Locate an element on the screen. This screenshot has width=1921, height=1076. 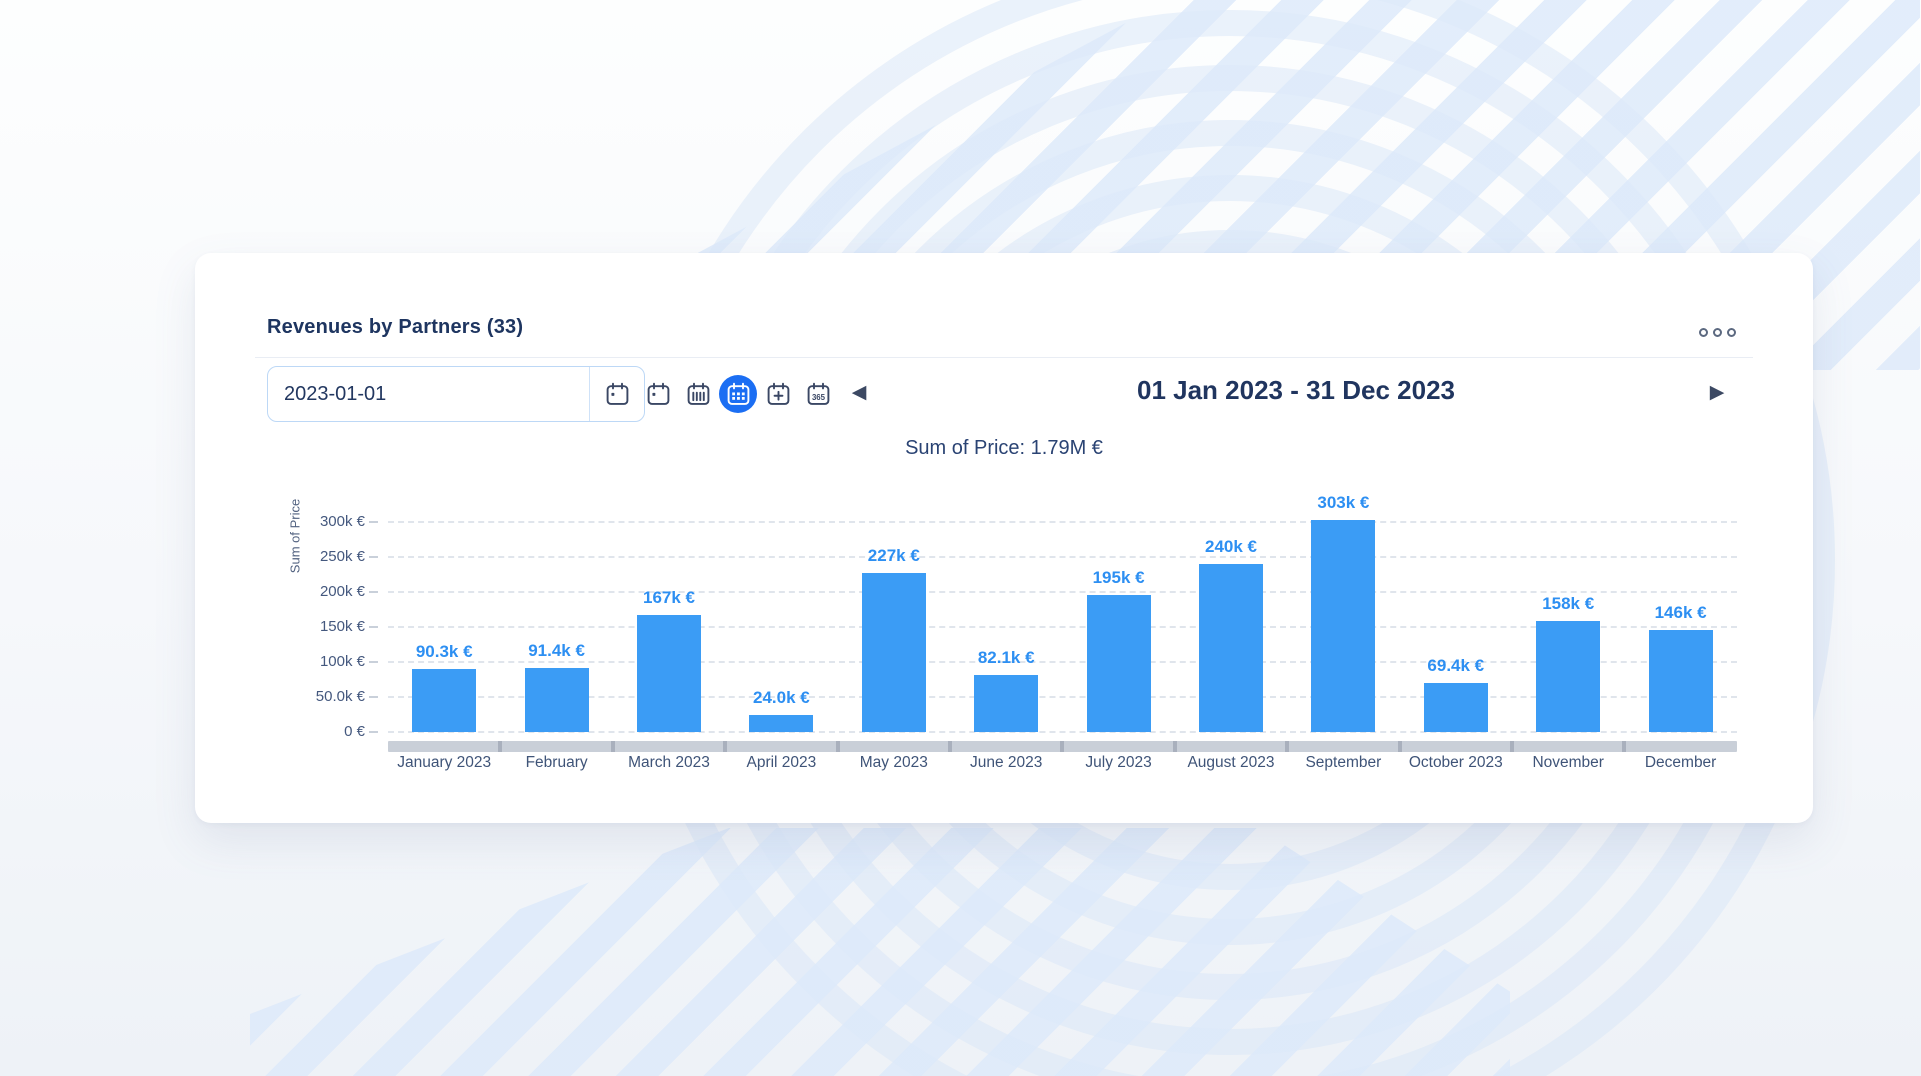
view-month-button is located at coordinates (738, 394).